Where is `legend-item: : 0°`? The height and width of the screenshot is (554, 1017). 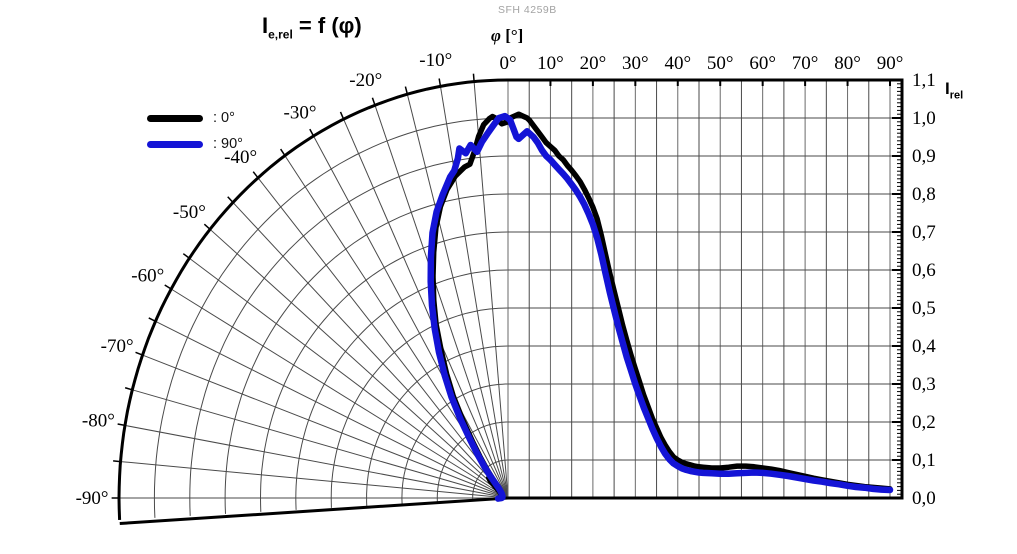 legend-item: : 0° is located at coordinates (195, 118).